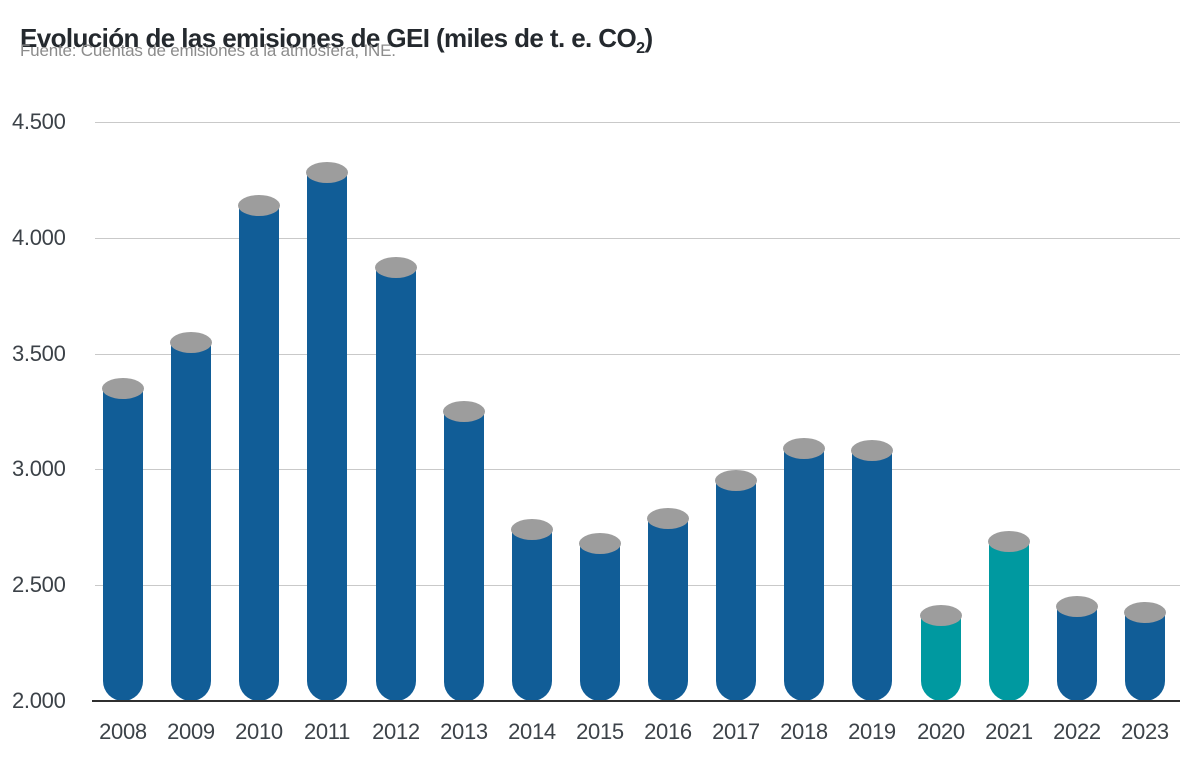  Describe the element at coordinates (532, 615) in the screenshot. I see `bar-2014` at that location.